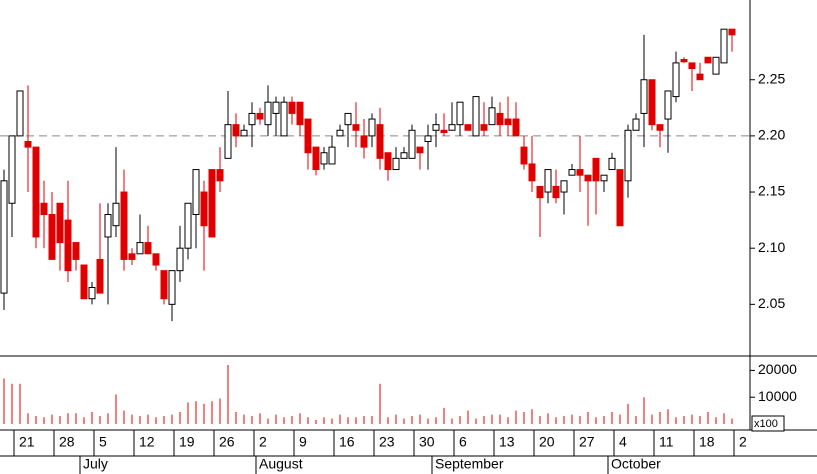  Describe the element at coordinates (547, 442) in the screenshot. I see `x-tick-label: 20` at that location.